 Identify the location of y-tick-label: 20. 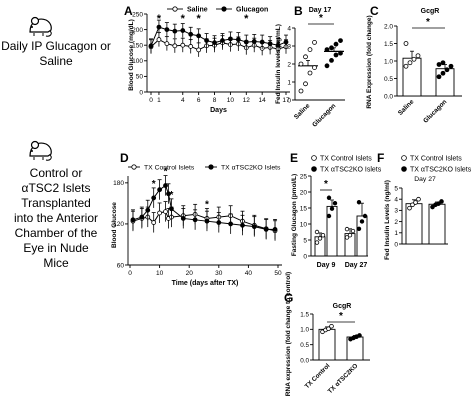
(304, 192).